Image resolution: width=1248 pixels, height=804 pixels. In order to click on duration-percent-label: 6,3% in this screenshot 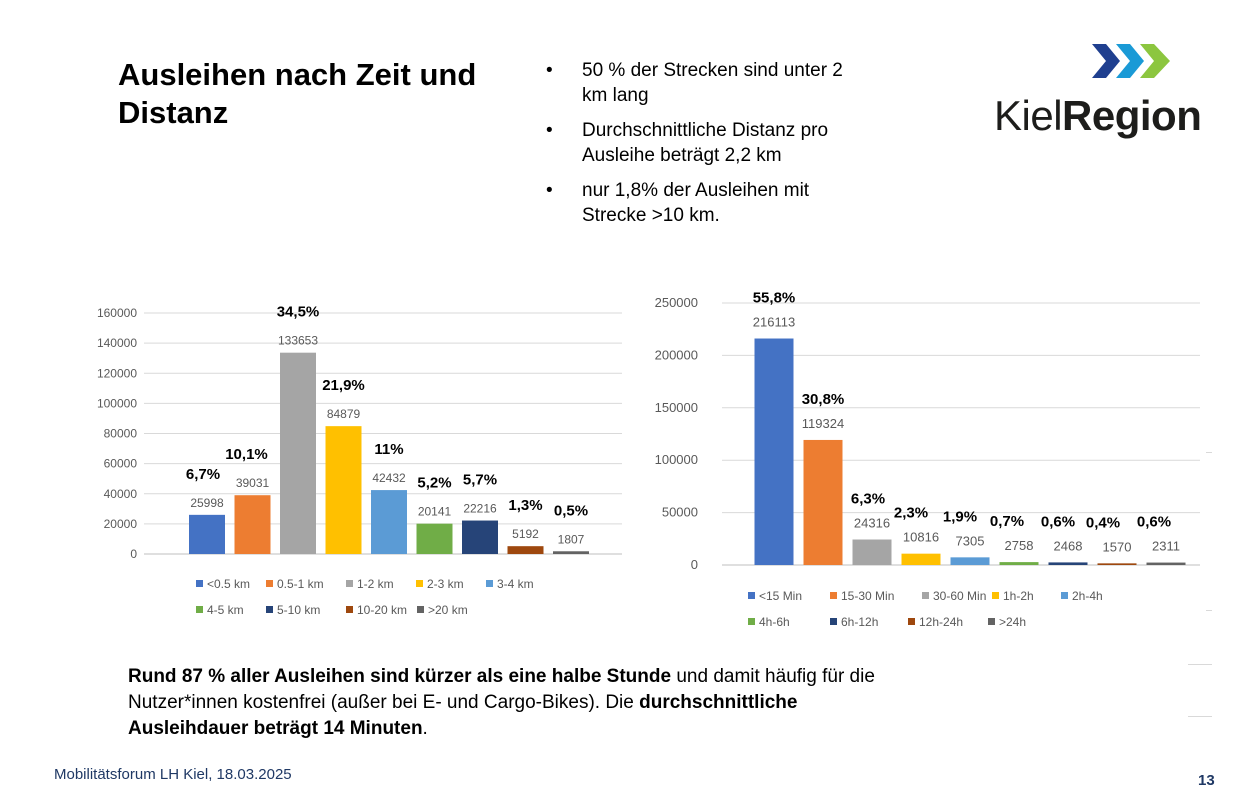, I will do `click(868, 499)`.